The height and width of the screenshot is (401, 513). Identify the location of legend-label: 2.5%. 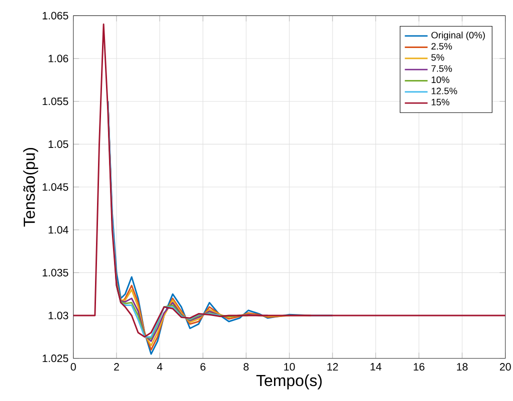
(441, 46).